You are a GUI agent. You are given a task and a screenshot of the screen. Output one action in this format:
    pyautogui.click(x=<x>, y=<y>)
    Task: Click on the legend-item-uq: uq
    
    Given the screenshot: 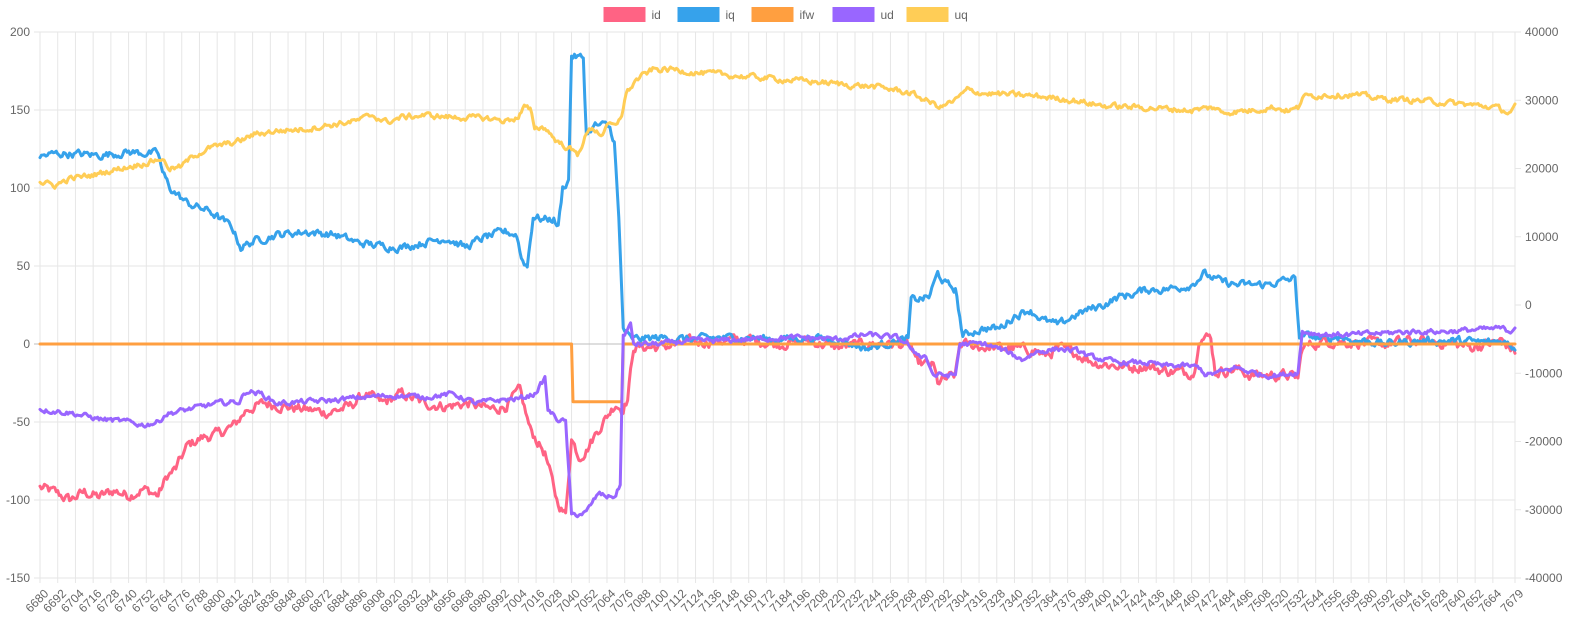 What is the action you would take?
    pyautogui.click(x=937, y=14)
    